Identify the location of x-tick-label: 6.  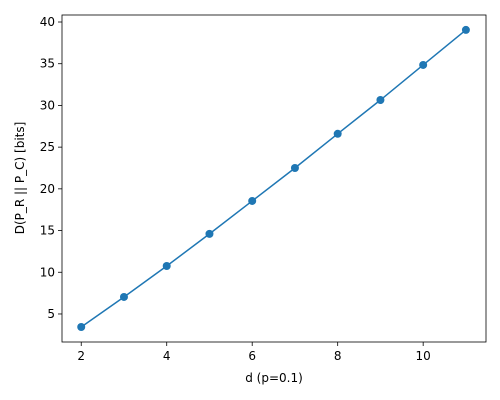
(252, 356).